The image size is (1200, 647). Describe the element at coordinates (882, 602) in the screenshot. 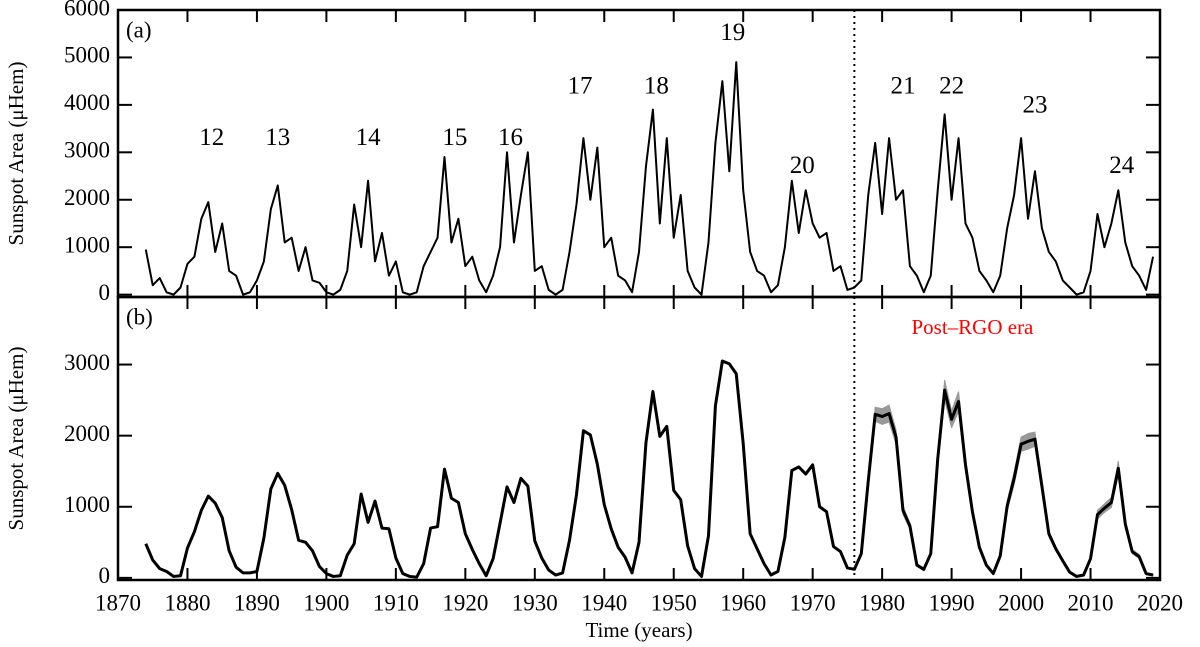

I see `x-tick-label: 1980` at that location.